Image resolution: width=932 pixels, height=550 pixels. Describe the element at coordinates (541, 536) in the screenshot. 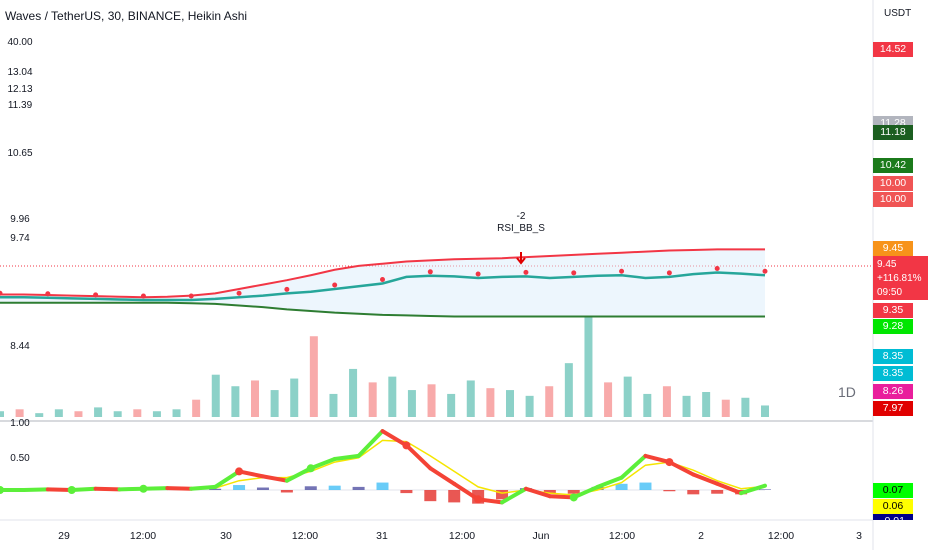

I see `time-tick-label: Jun` at that location.